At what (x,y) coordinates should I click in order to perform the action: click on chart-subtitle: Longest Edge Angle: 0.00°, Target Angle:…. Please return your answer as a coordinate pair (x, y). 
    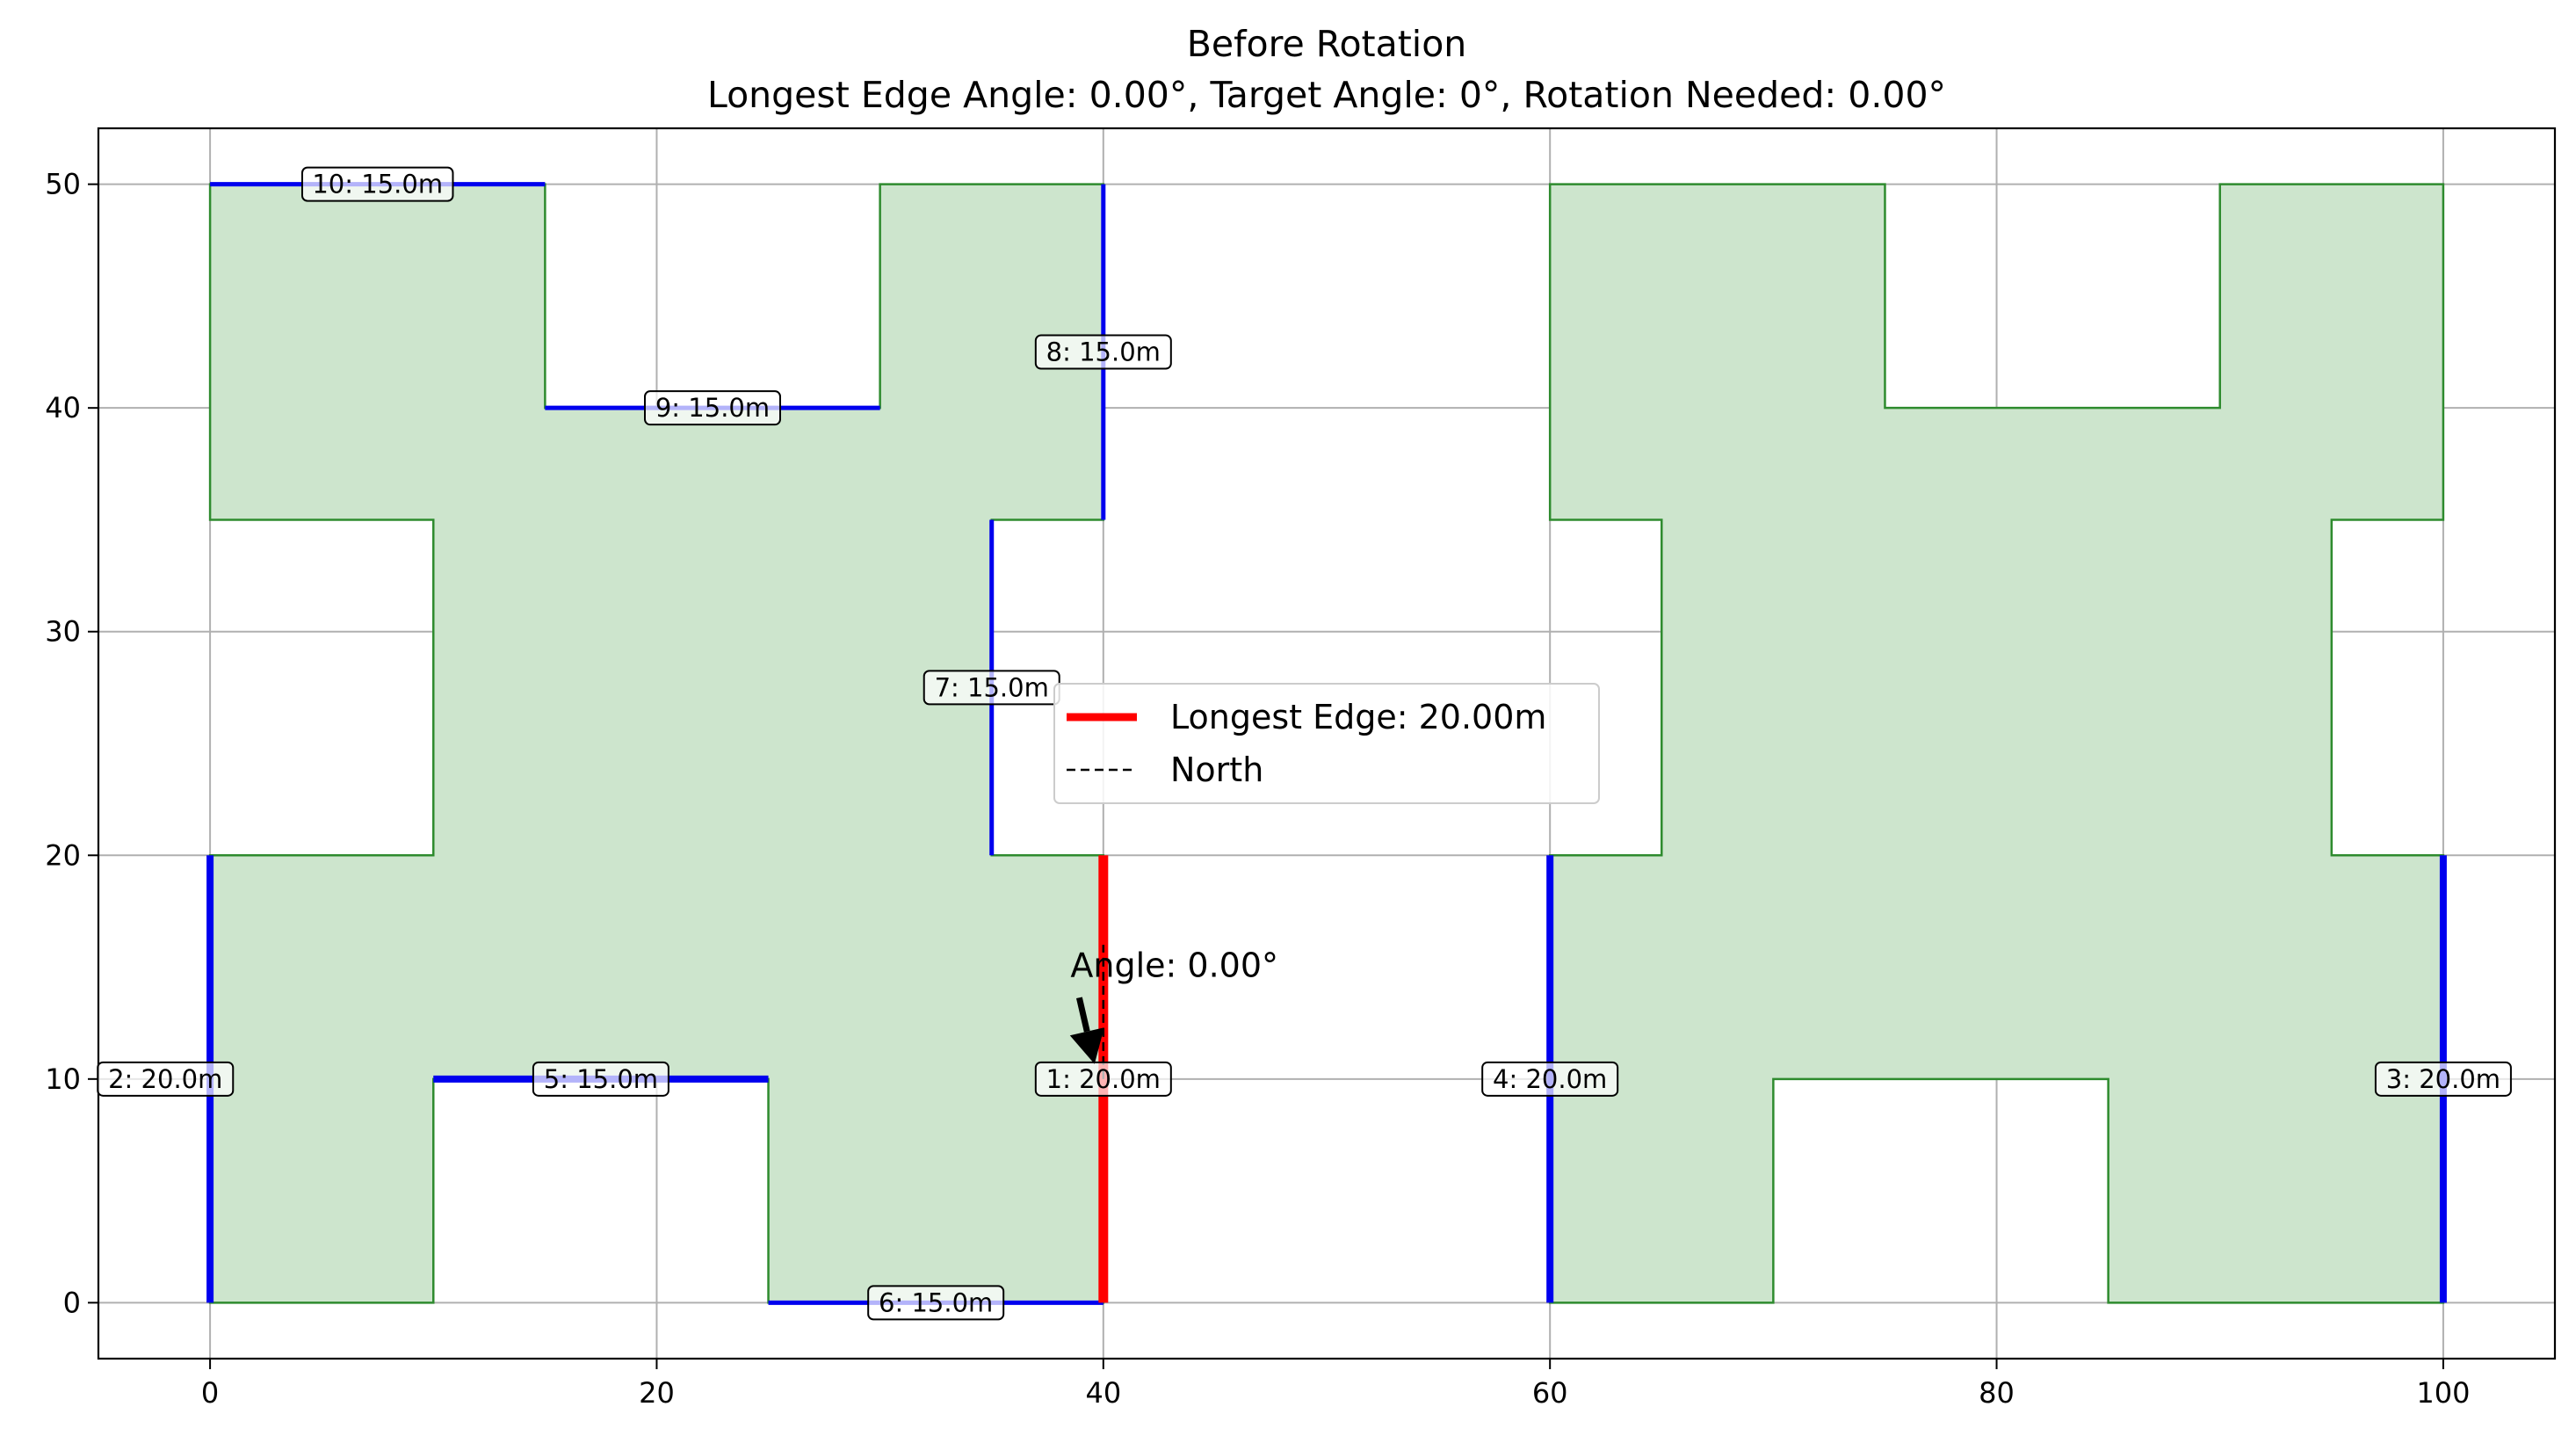
    Looking at the image, I should click on (1326, 95).